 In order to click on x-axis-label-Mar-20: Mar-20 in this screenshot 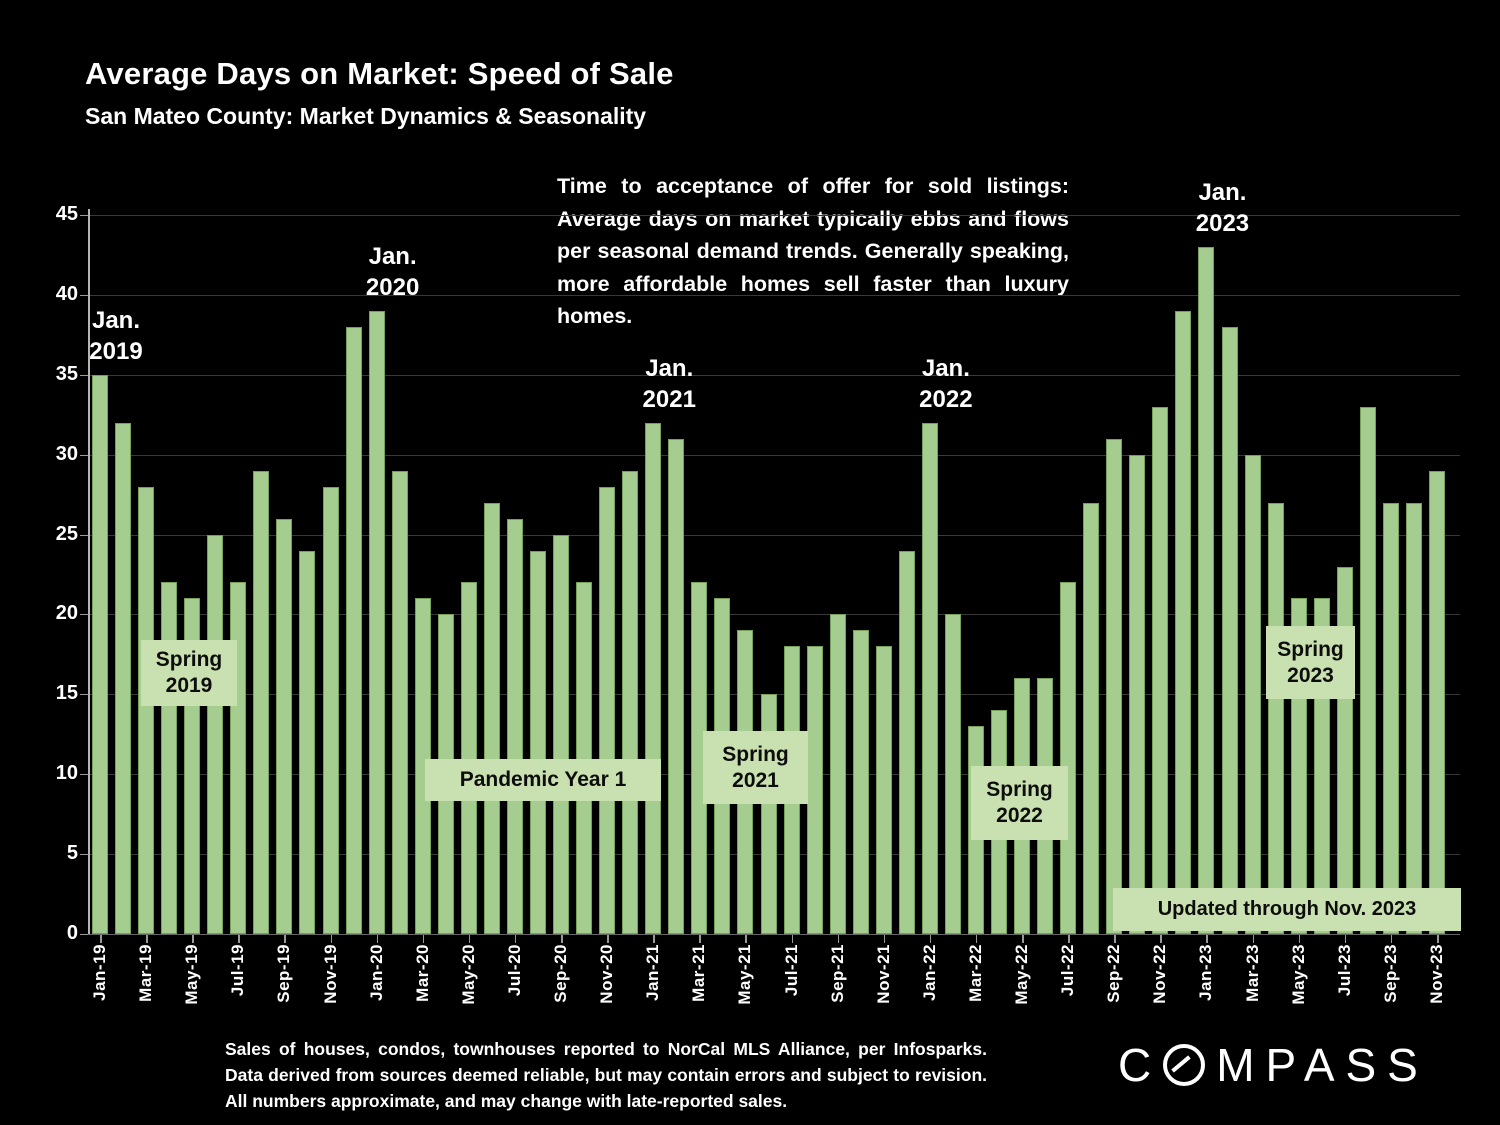, I will do `click(422, 973)`.